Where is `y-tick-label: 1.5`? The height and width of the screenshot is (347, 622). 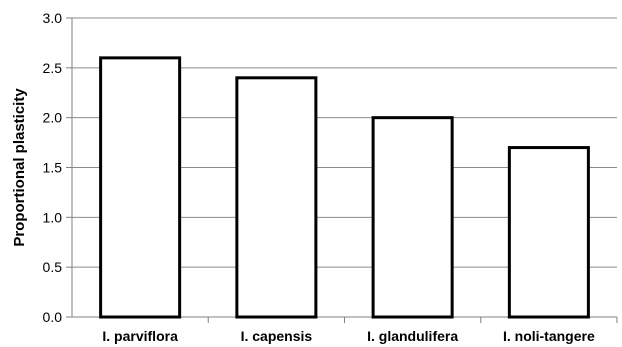 y-tick-label: 1.5 is located at coordinates (53, 168).